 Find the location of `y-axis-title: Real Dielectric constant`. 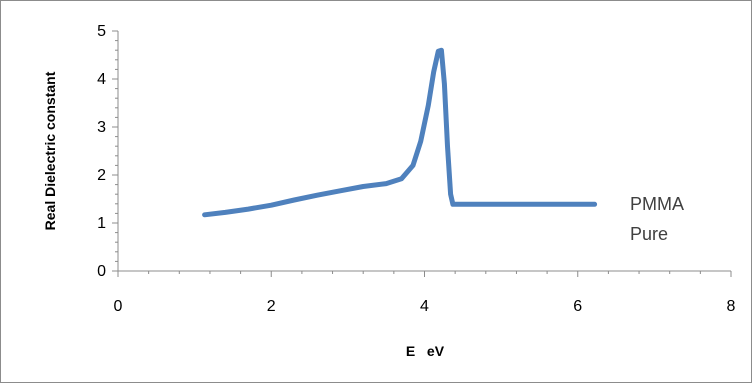

y-axis-title: Real Dielectric constant is located at coordinates (50, 150).